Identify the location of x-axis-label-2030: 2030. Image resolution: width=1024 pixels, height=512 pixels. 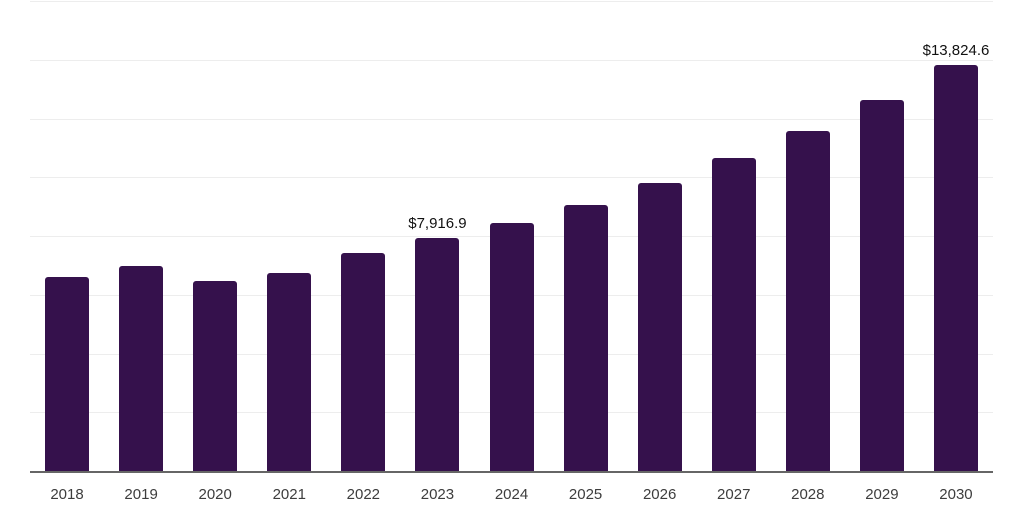
(956, 494).